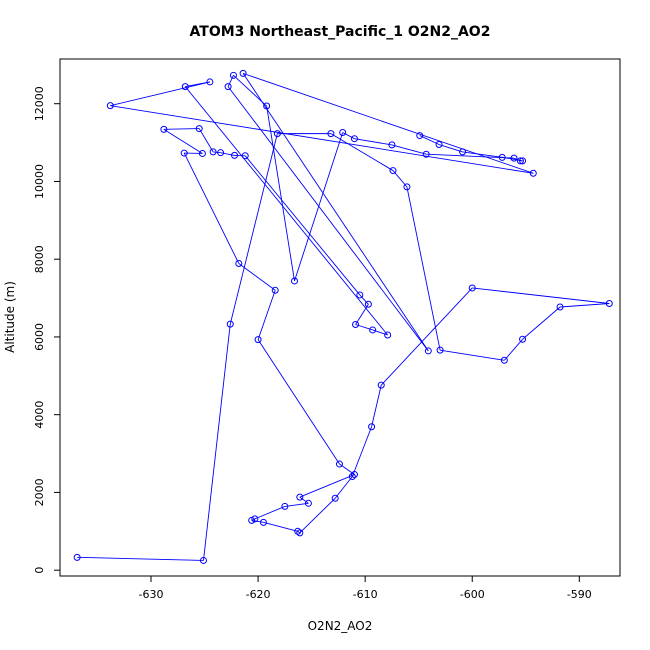  Describe the element at coordinates (365, 588) in the screenshot. I see `x-axis: -630 -620 -610 -600 -590` at that location.